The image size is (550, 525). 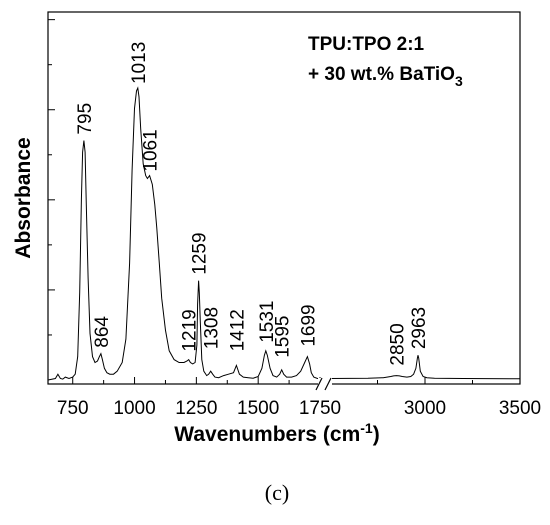 I want to click on x-tick-label-1250: 1250, so click(x=196, y=408).